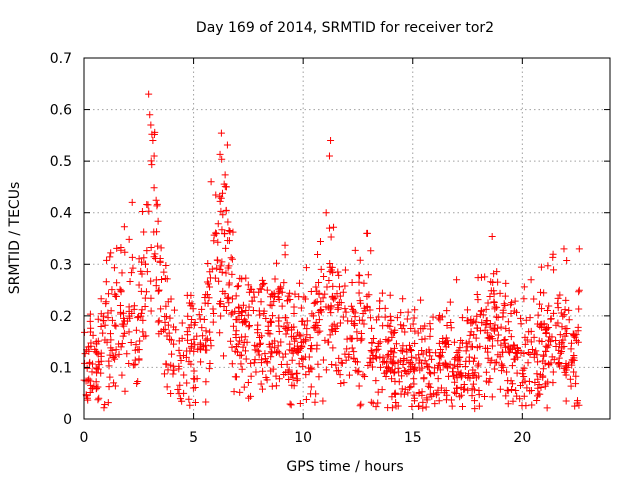 The height and width of the screenshot is (480, 640). What do you see at coordinates (61, 111) in the screenshot?
I see `y-tick-label: 0.6` at bounding box center [61, 111].